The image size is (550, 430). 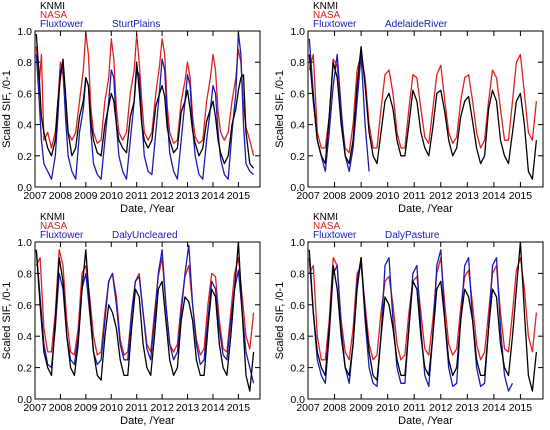 What do you see at coordinates (412, 235) in the screenshot?
I see `site-label: DalyPasture` at bounding box center [412, 235].